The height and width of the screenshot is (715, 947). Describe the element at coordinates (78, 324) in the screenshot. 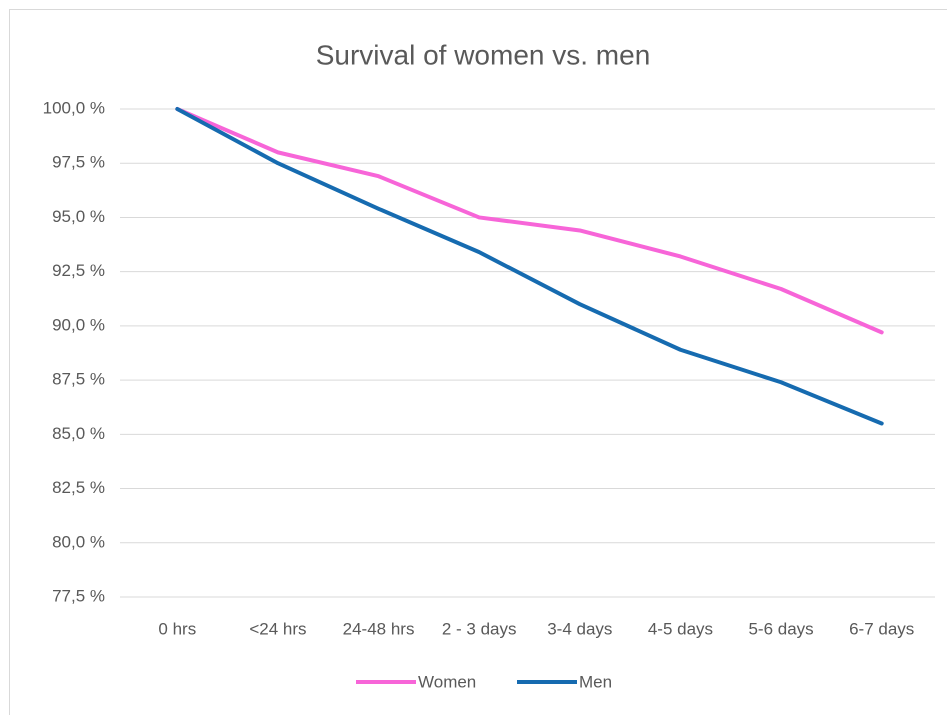

I see `y-tick-label: 90,0 %` at that location.